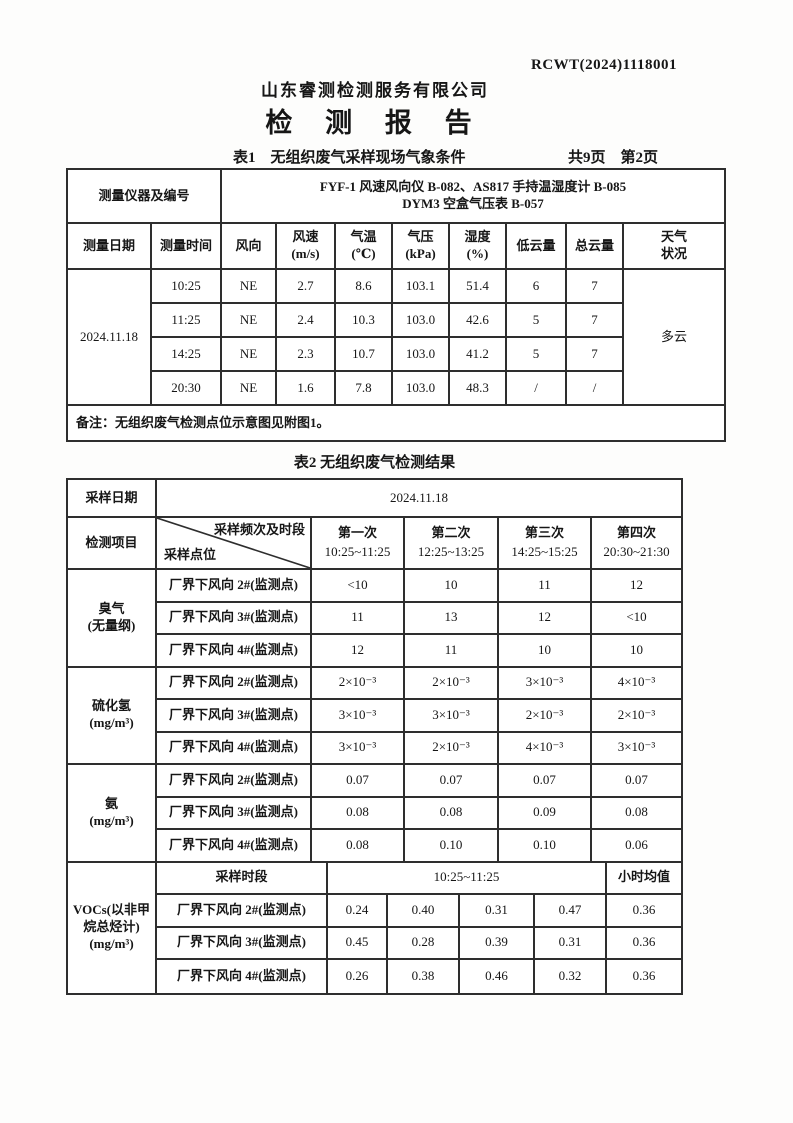  Describe the element at coordinates (544, 533) in the screenshot. I see `period-seq: 第三次` at that location.